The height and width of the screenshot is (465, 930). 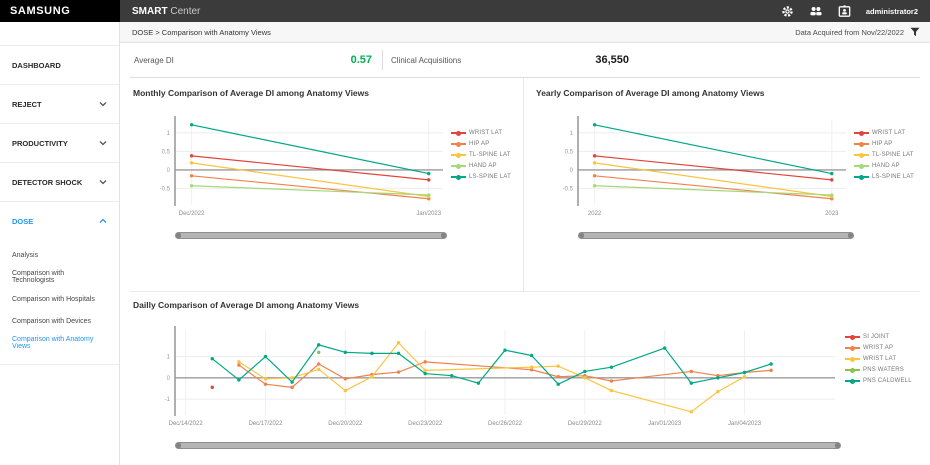 I want to click on svg-text: Dec/23/2022, so click(x=425, y=424).